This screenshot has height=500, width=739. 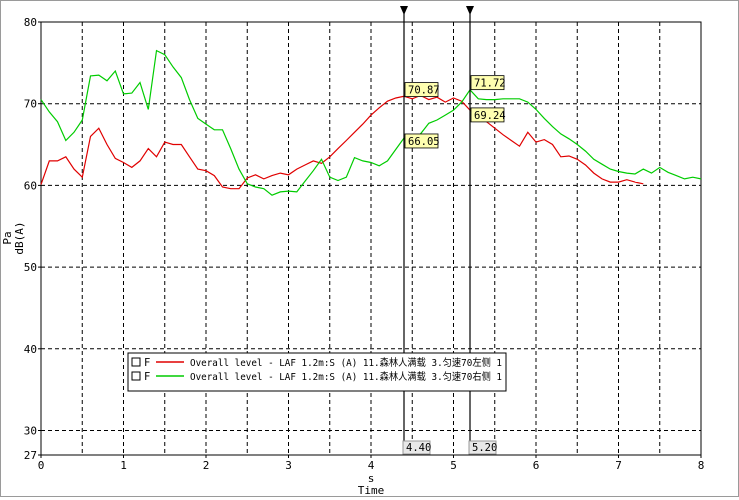 What do you see at coordinates (453, 230) in the screenshot?
I see `cursors: 4.40 70.87 66.05 5.20 71.72 69.24` at bounding box center [453, 230].